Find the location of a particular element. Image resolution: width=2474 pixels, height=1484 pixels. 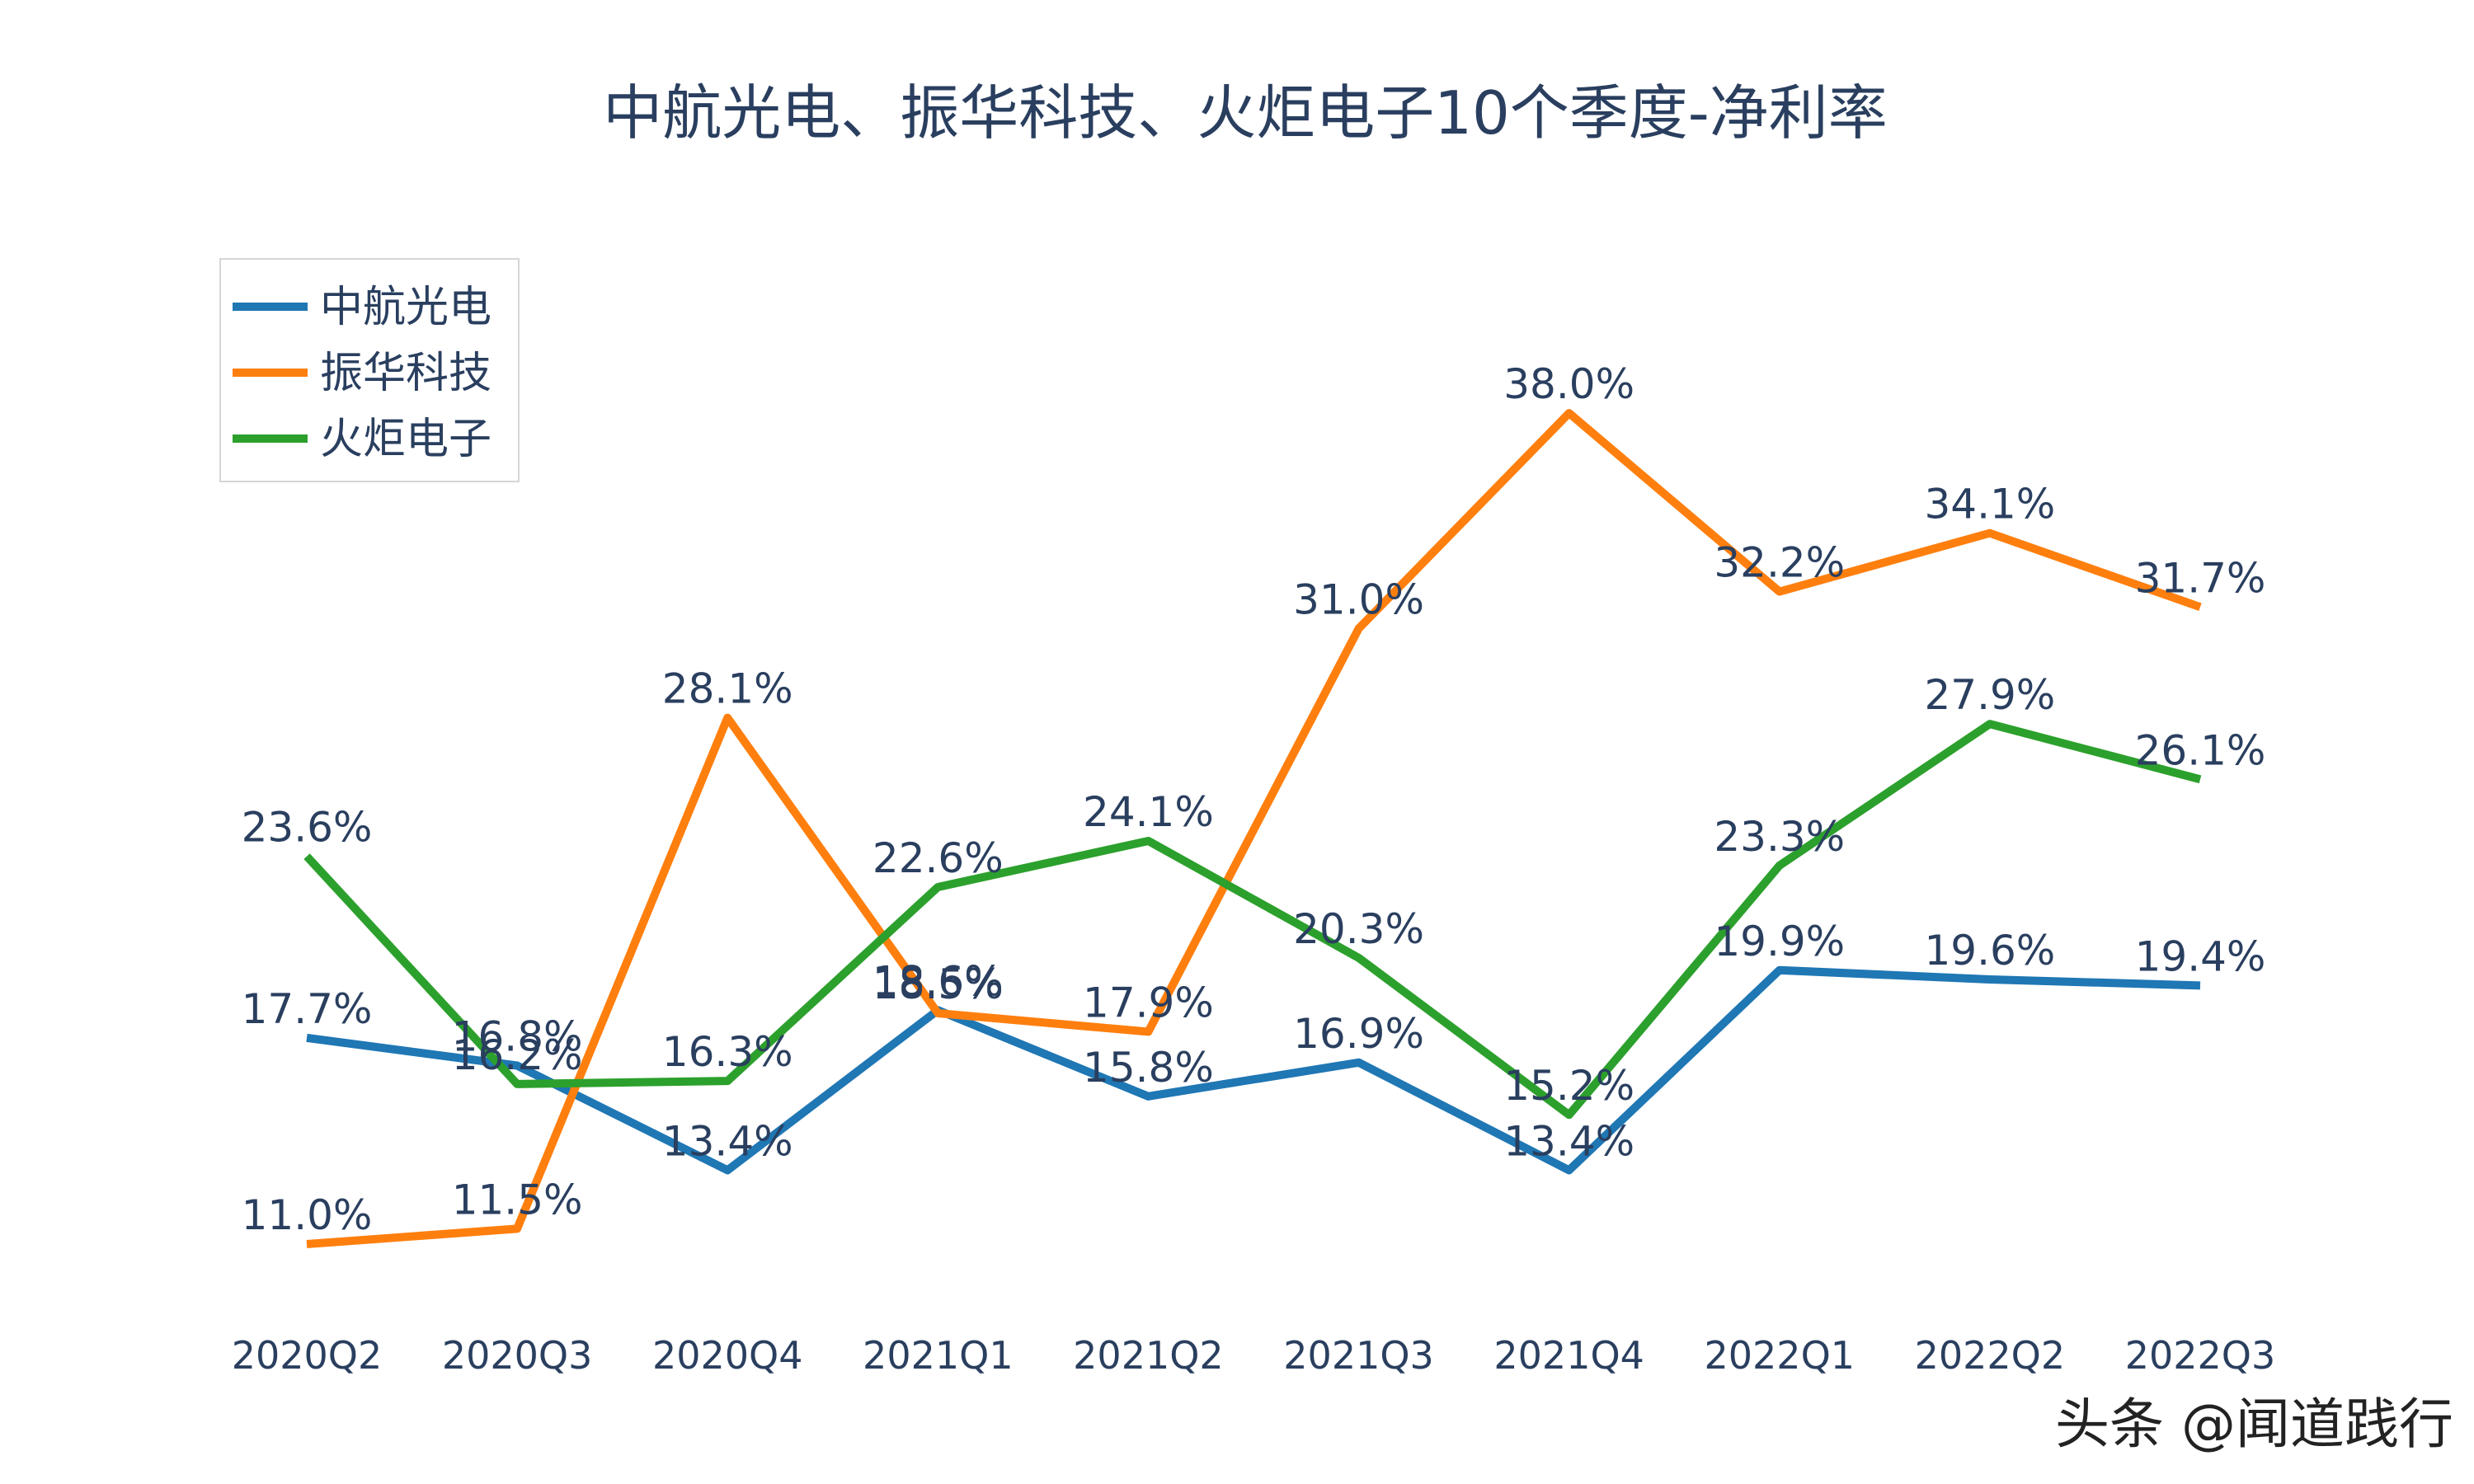

chart-title: 中航光电、振华科技、火炬电子10个季度-净利率 is located at coordinates (1245, 113).